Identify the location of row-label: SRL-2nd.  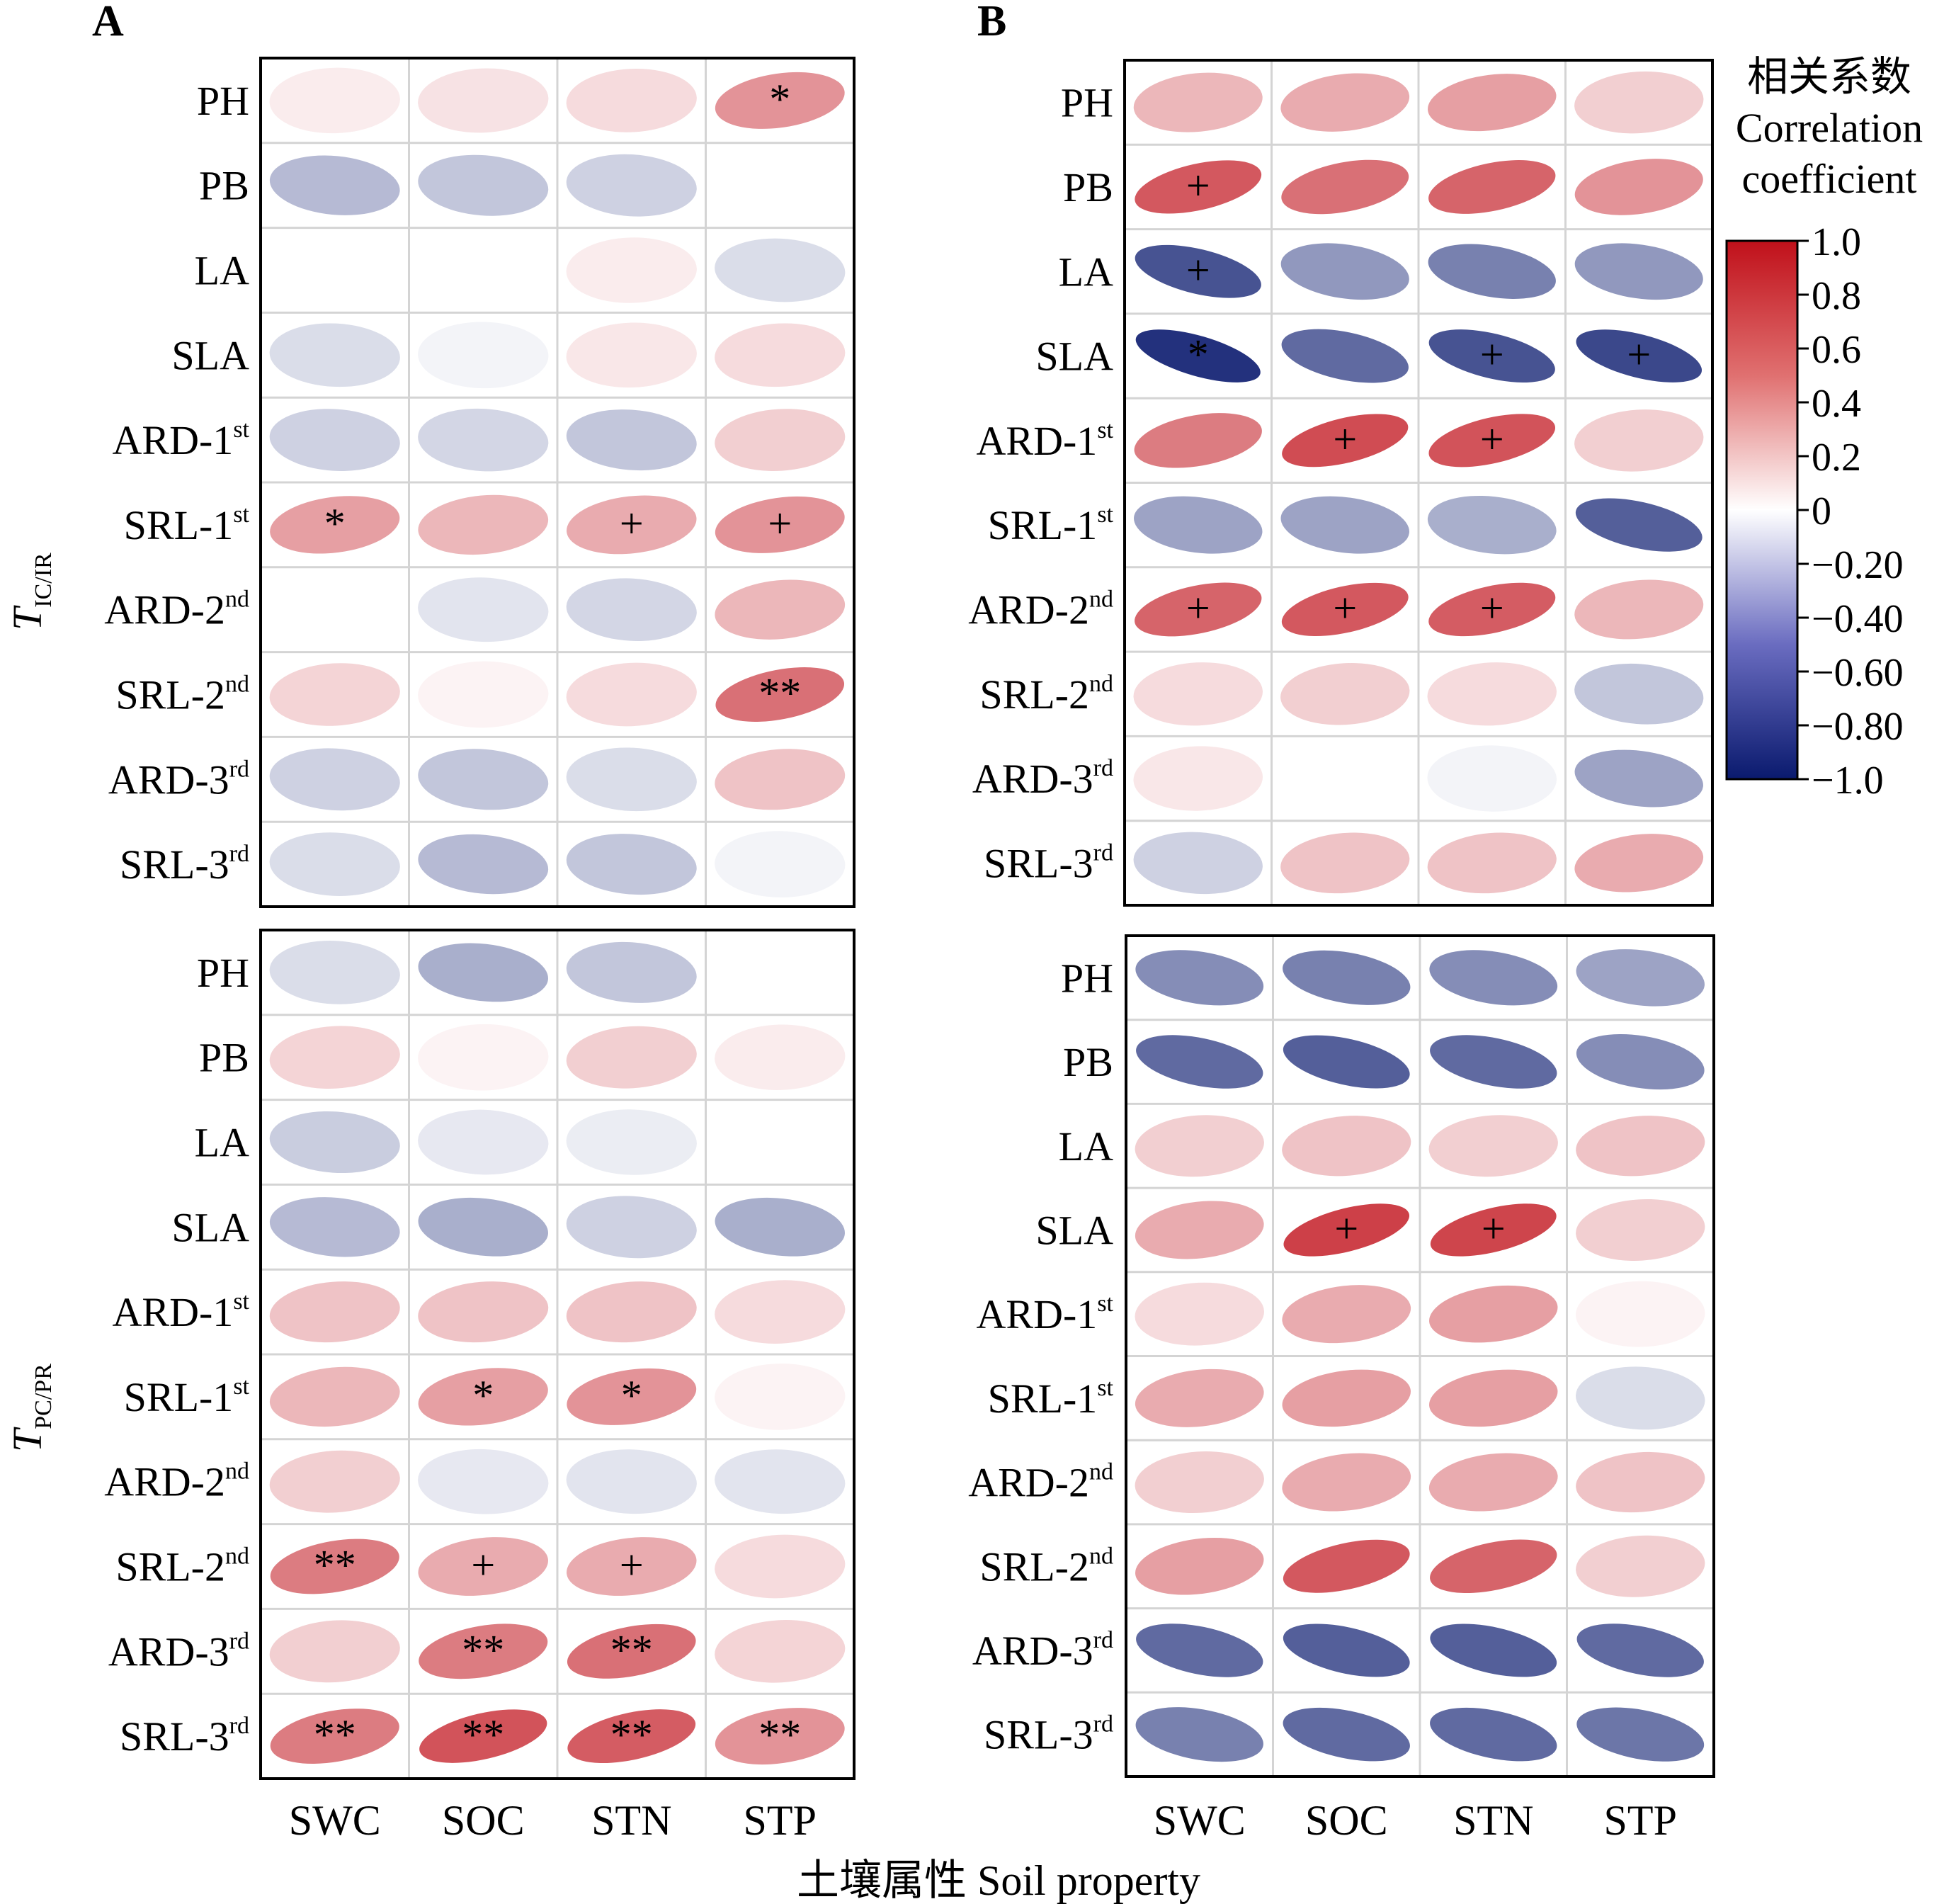
(1046, 1566).